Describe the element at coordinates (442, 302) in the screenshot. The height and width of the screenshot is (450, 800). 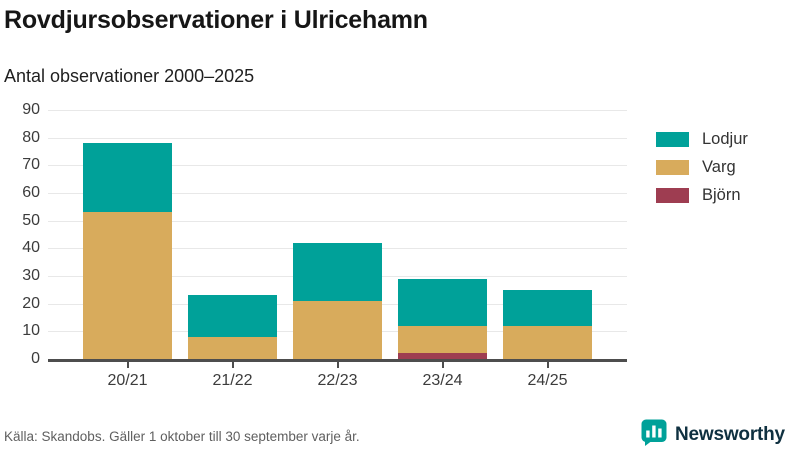
I see `bar-segment-lodjur-23/24` at that location.